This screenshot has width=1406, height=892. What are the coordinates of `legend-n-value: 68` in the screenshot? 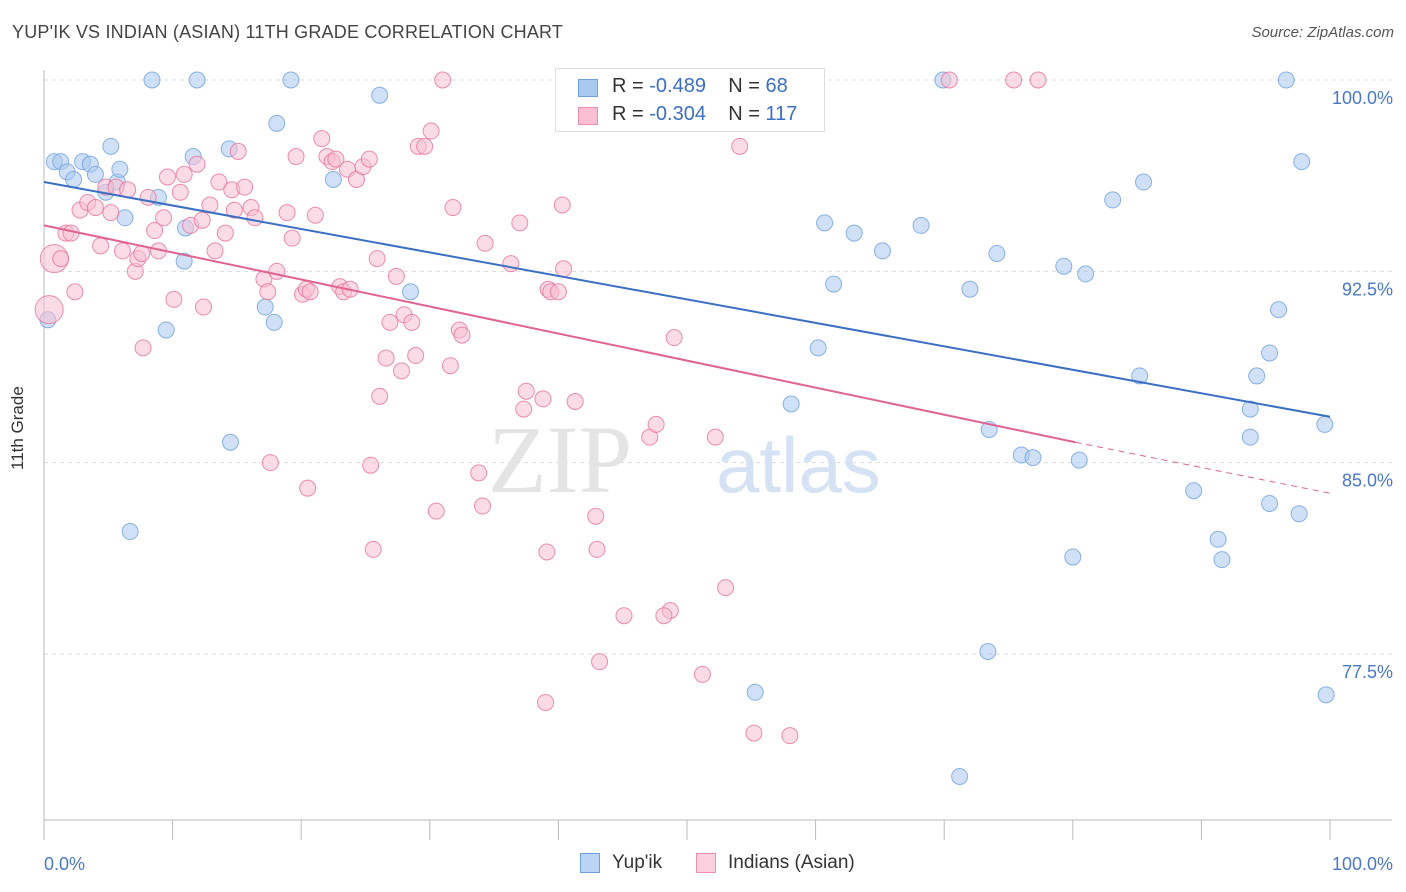 It's located at (776, 86).